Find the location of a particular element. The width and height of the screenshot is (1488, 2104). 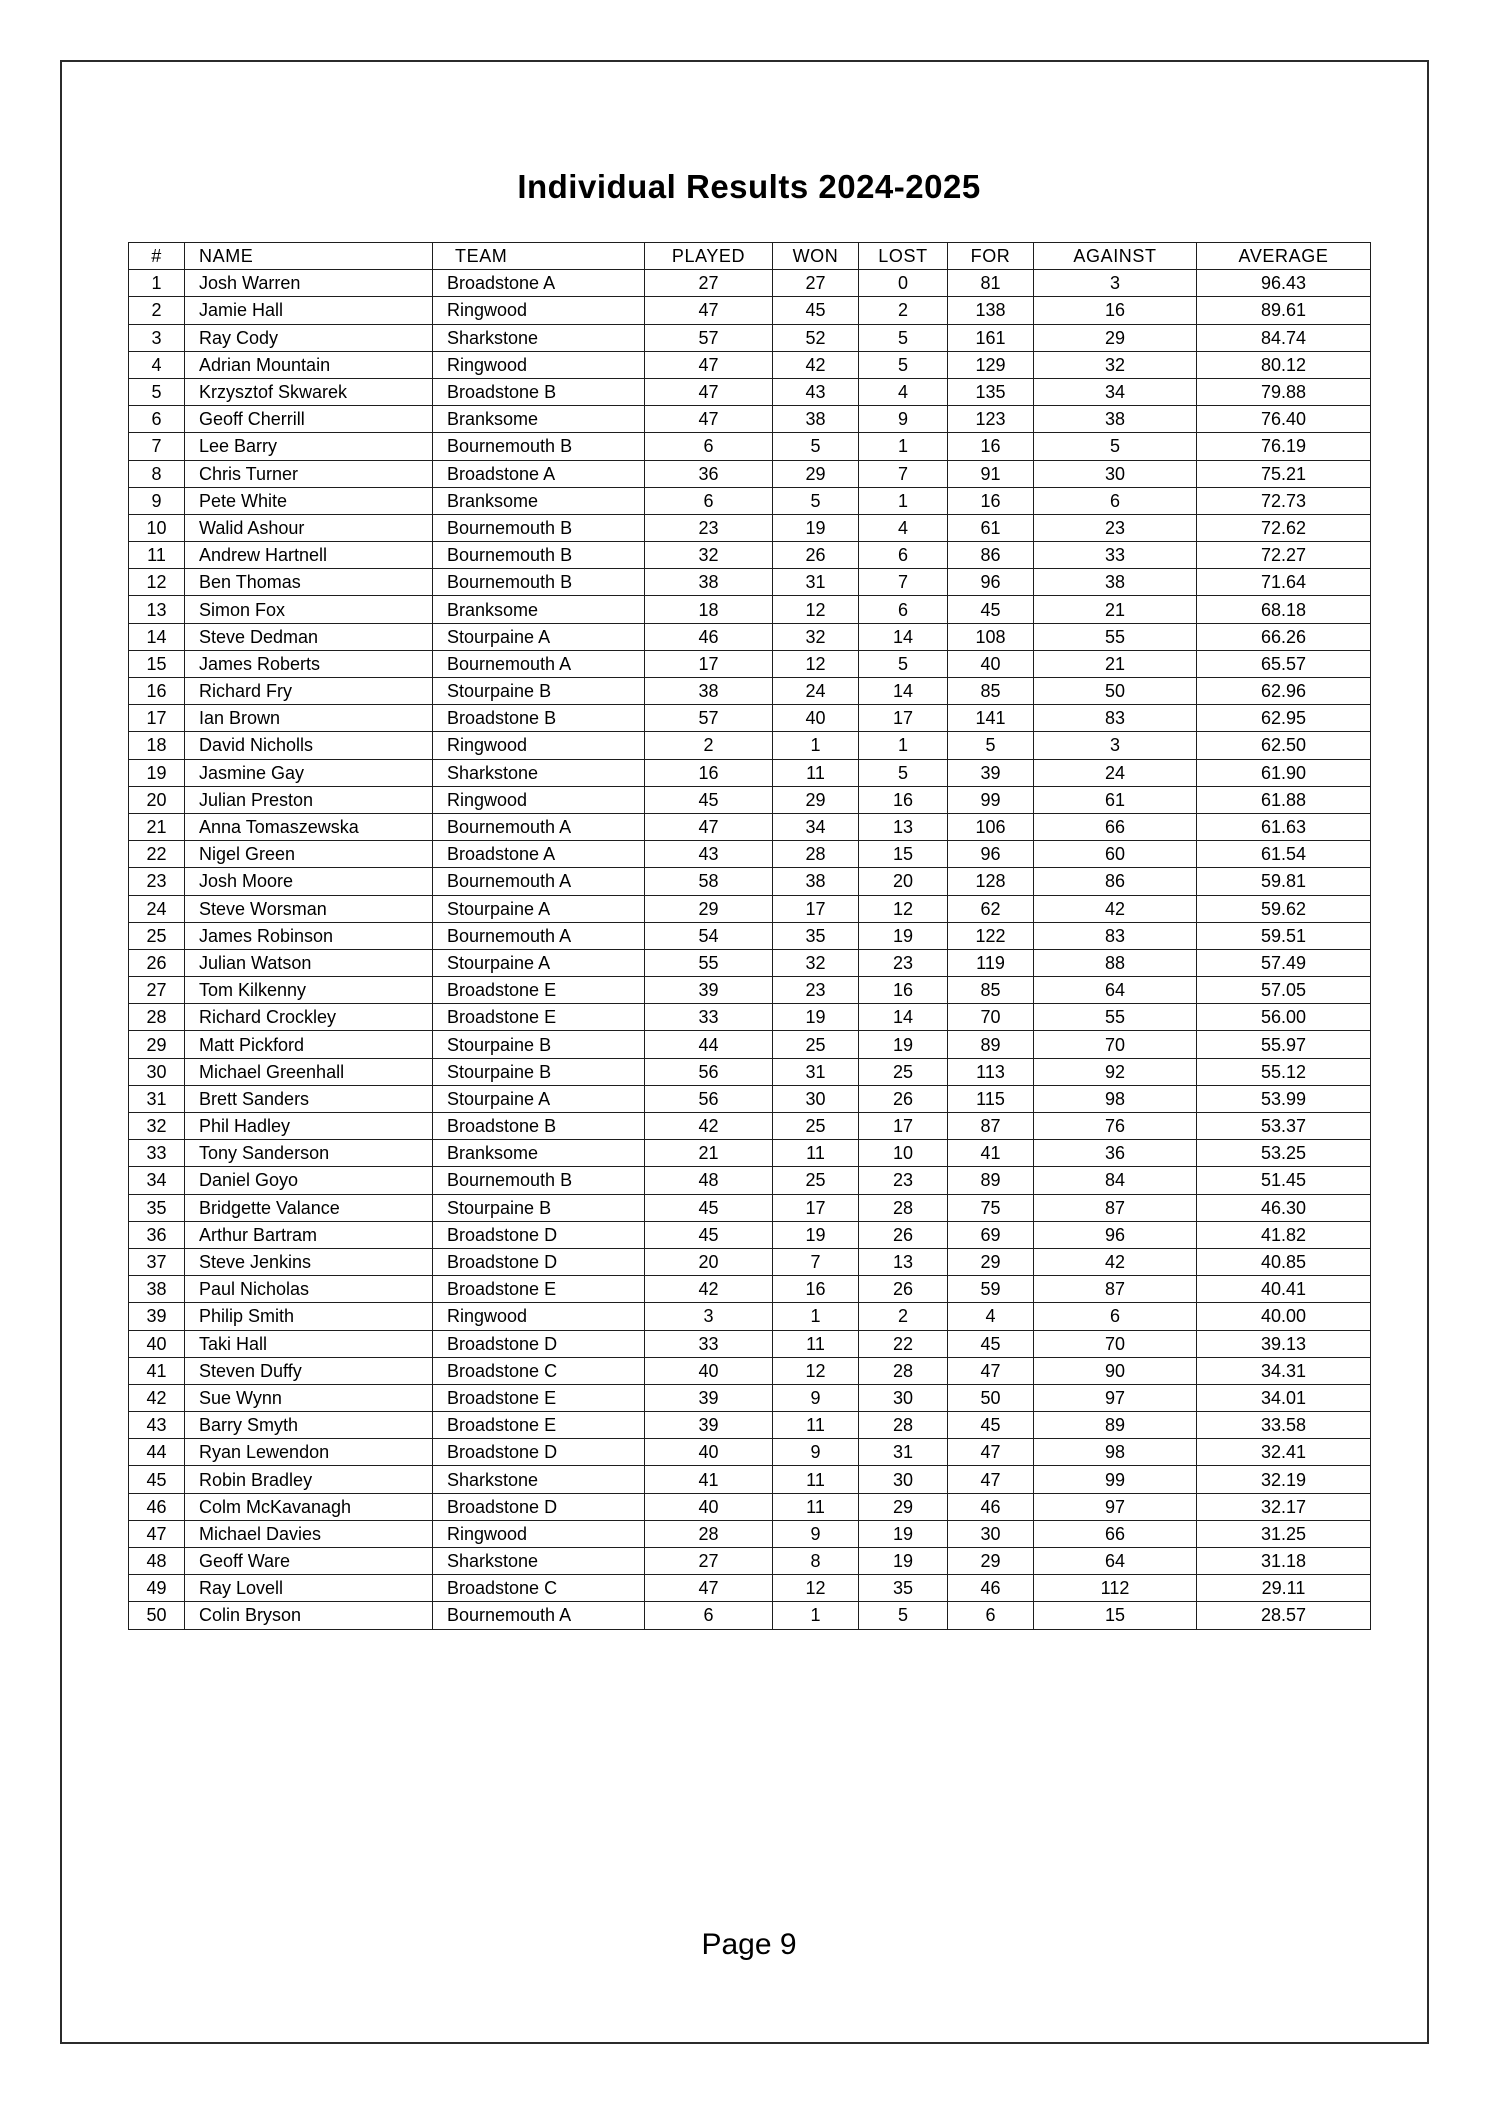

table-cell: 45 is located at coordinates (990, 1343).